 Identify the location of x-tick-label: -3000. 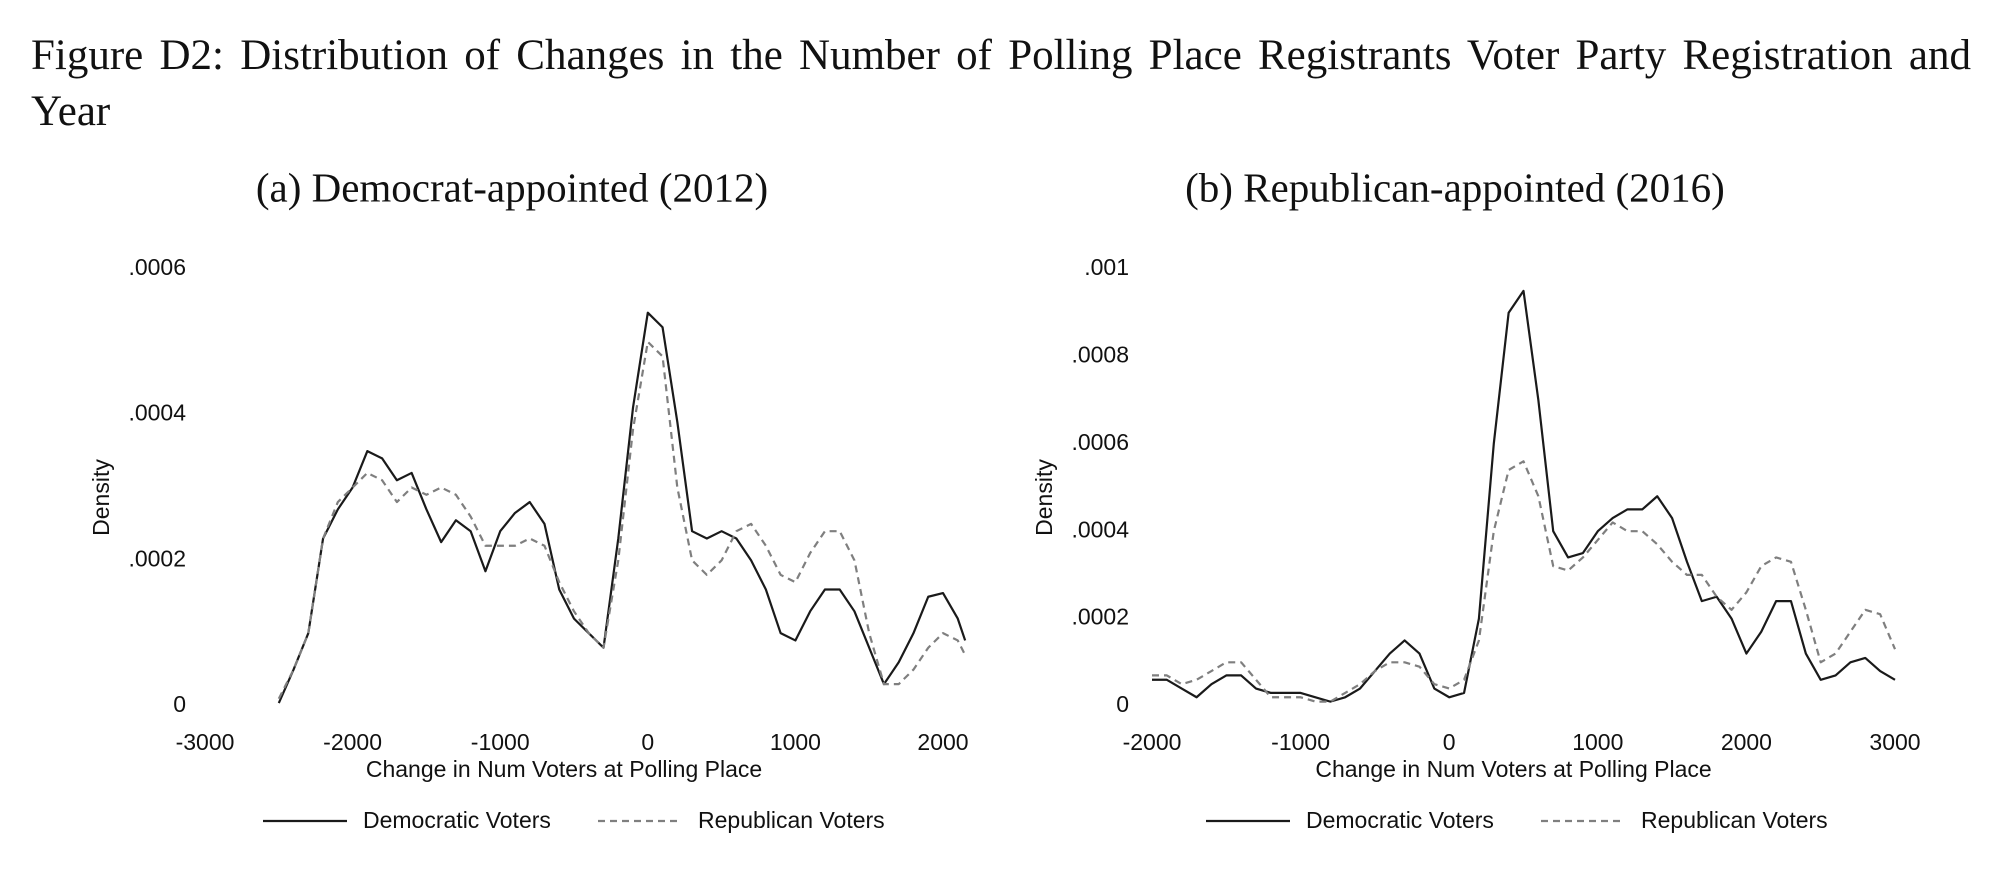
(205, 742).